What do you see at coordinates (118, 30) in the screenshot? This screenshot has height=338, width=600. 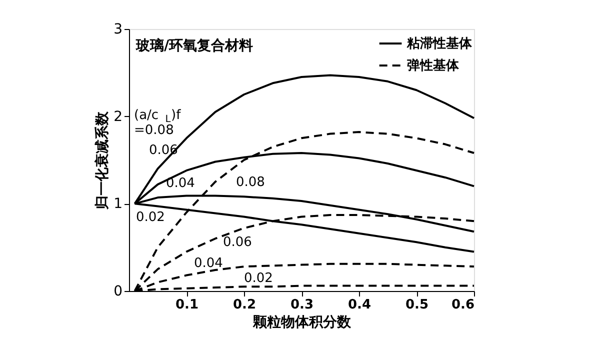 I see `y-tick-label: 3` at bounding box center [118, 30].